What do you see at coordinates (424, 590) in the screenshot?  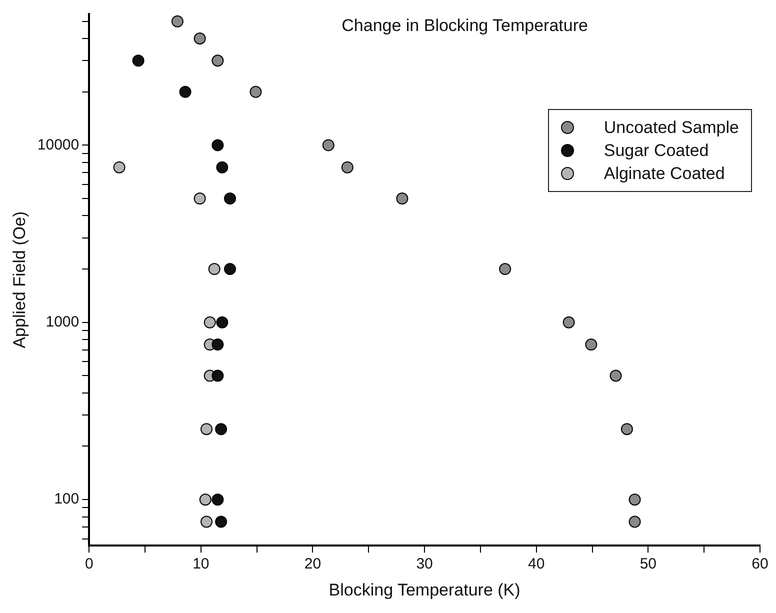 I see `x-axis-title: Blocking Temperature (K)` at bounding box center [424, 590].